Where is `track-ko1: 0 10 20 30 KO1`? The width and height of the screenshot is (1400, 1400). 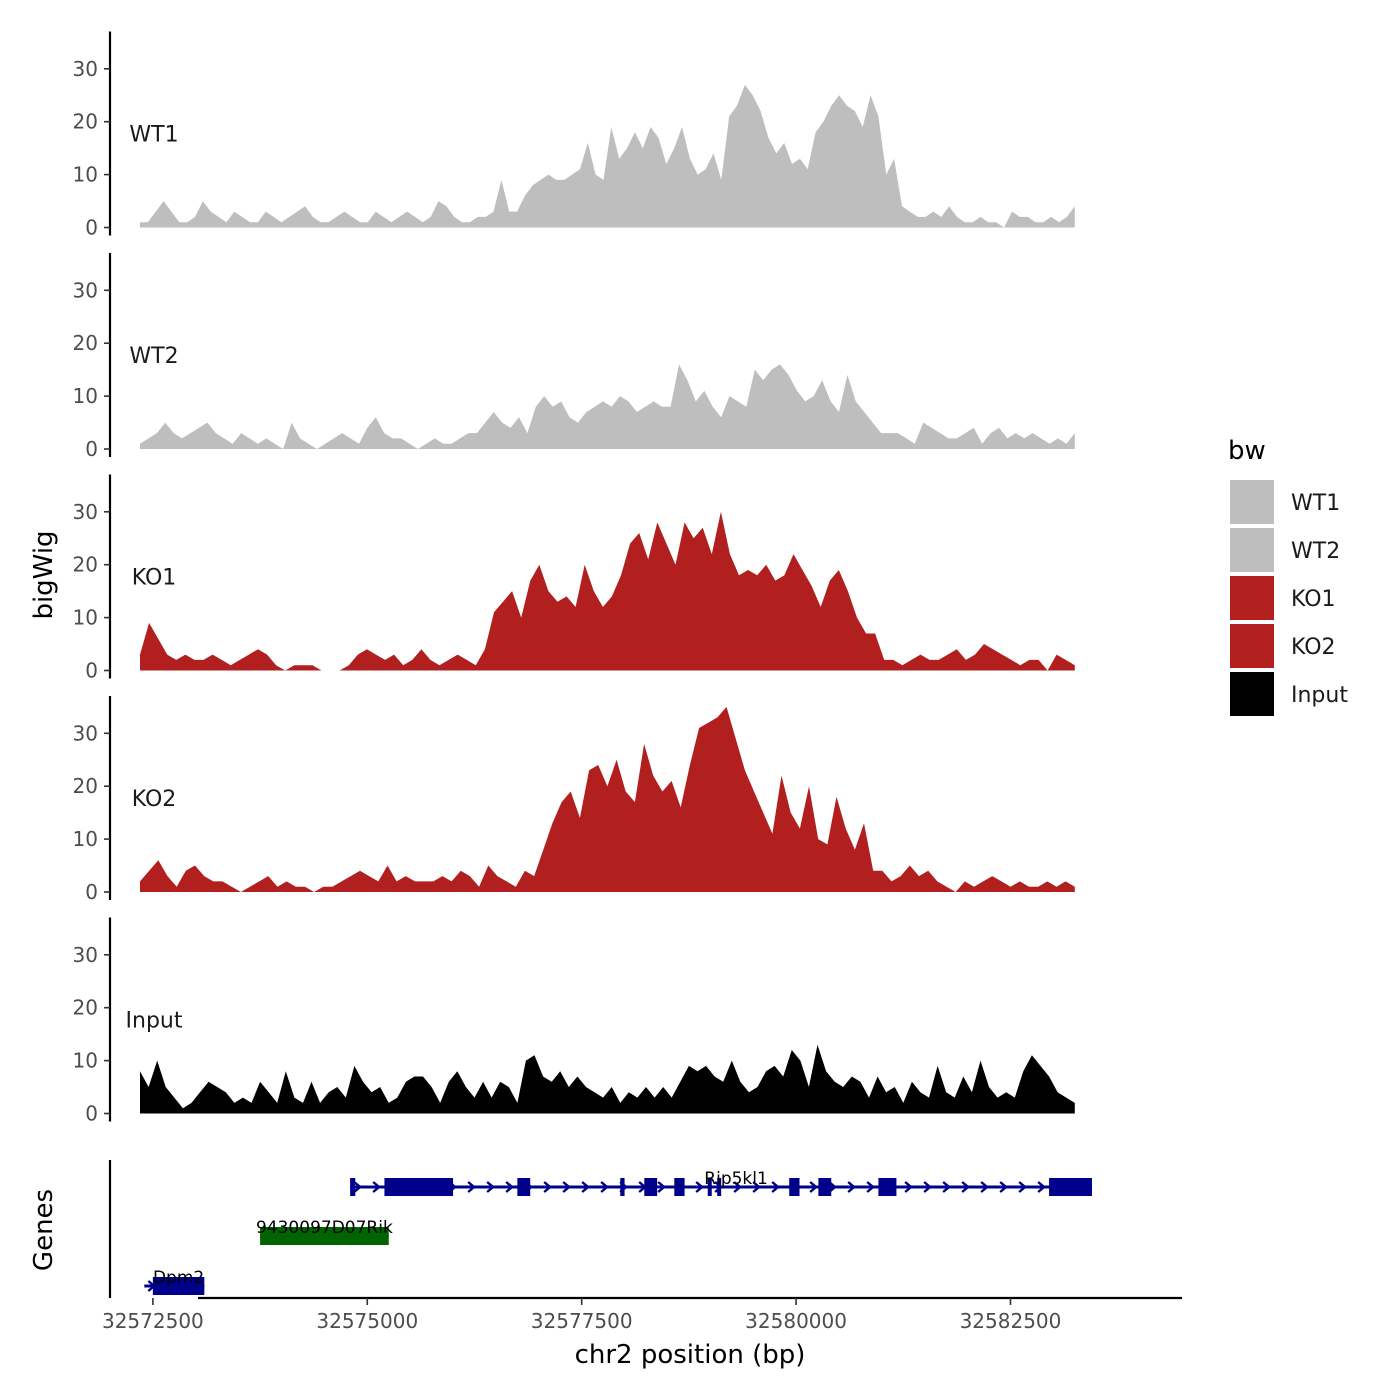
track-ko1: 0 10 20 30 KO1 is located at coordinates (574, 578).